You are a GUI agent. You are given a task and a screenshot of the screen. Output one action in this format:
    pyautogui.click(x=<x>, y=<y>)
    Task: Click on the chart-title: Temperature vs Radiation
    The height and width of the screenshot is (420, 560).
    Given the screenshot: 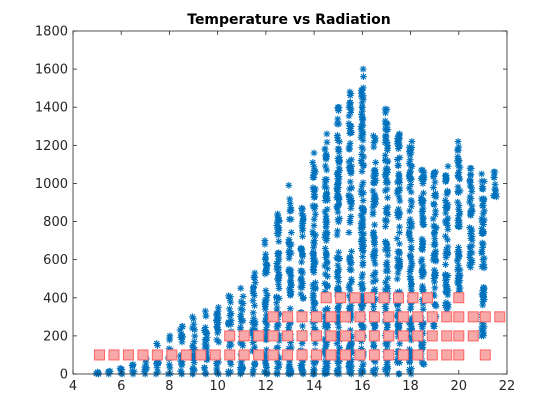 What is the action you would take?
    pyautogui.click(x=288, y=20)
    